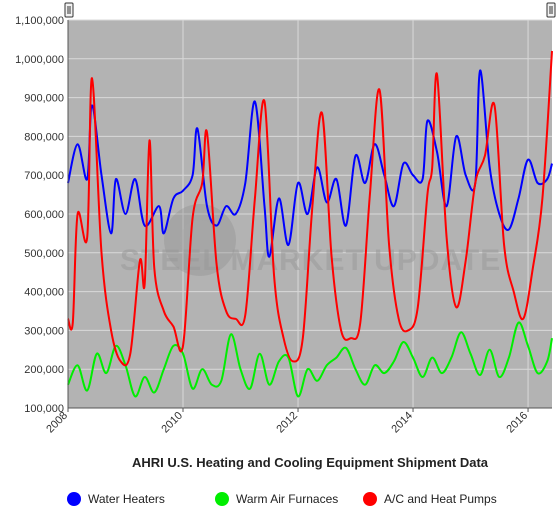  What do you see at coordinates (126, 499) in the screenshot?
I see `legend-label: Water Heaters` at bounding box center [126, 499].